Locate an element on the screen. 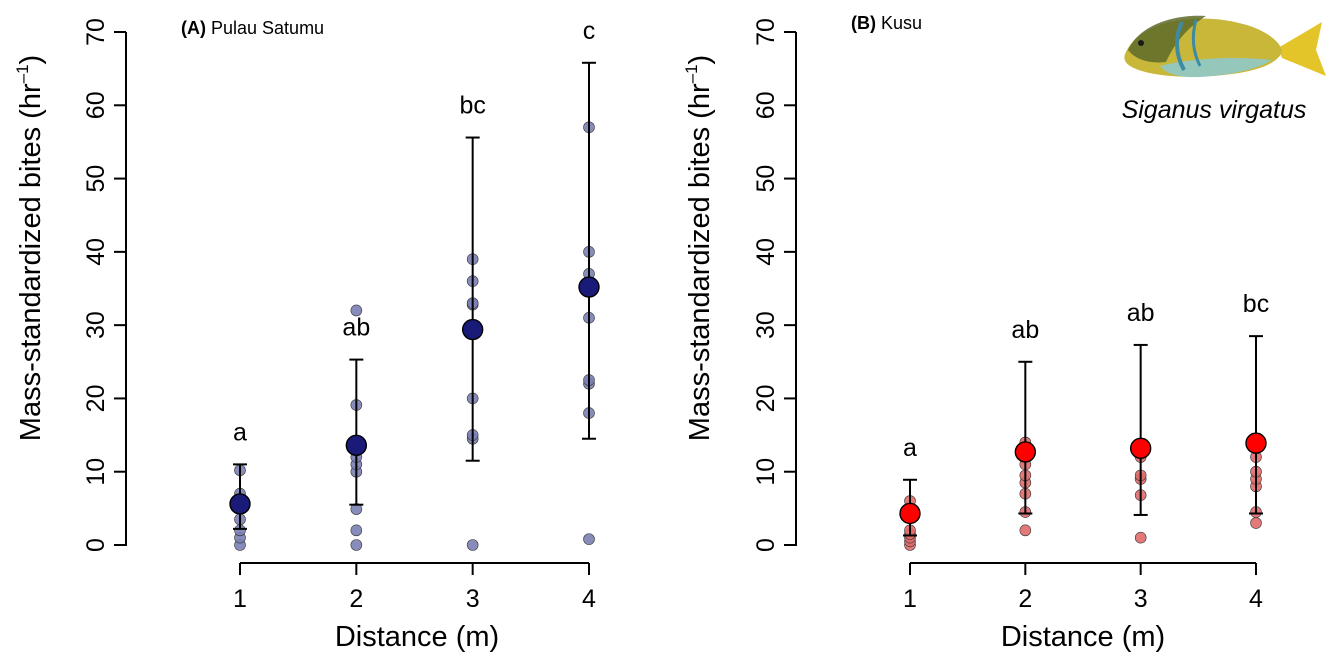 The width and height of the screenshot is (1342, 661). panel-b-y-tick-label: 10 is located at coordinates (766, 472).